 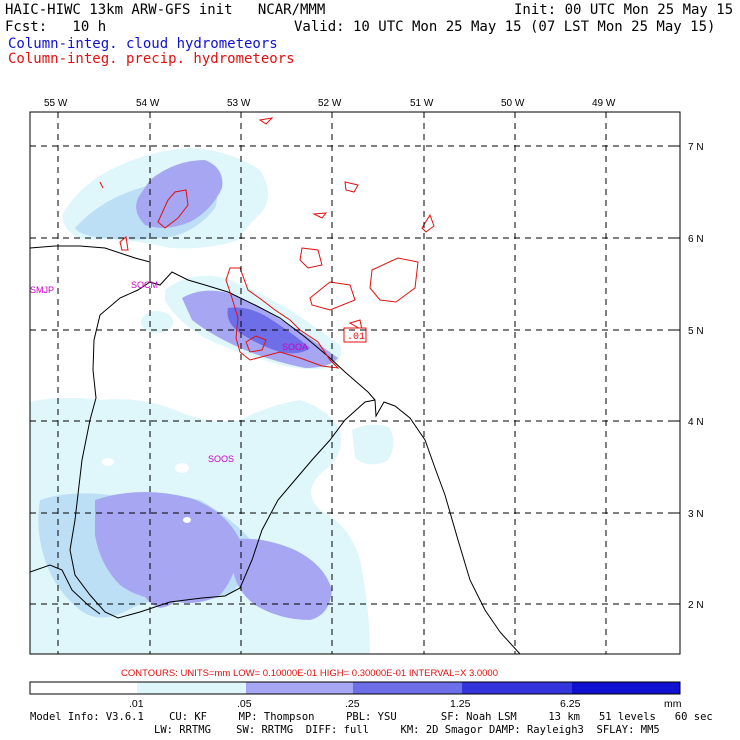 What do you see at coordinates (355, 688) in the screenshot?
I see `colorbar` at bounding box center [355, 688].